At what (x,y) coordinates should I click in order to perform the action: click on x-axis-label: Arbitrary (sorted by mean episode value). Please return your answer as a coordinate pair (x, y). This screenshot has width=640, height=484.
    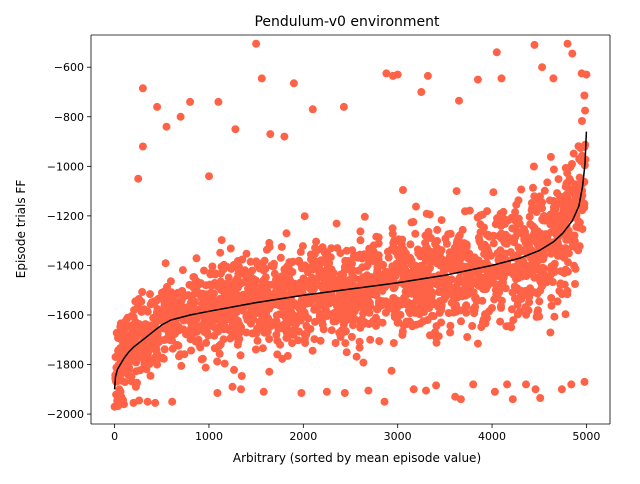
    Looking at the image, I should click on (357, 458).